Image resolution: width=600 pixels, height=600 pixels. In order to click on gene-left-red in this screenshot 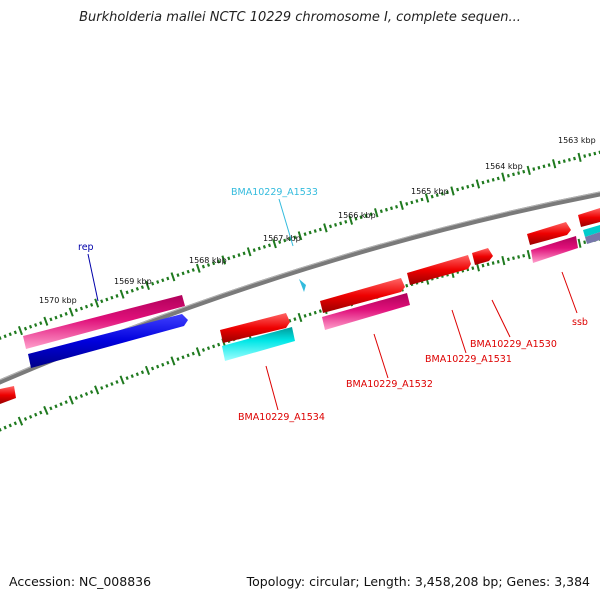, I will do `click(8, 395)`.